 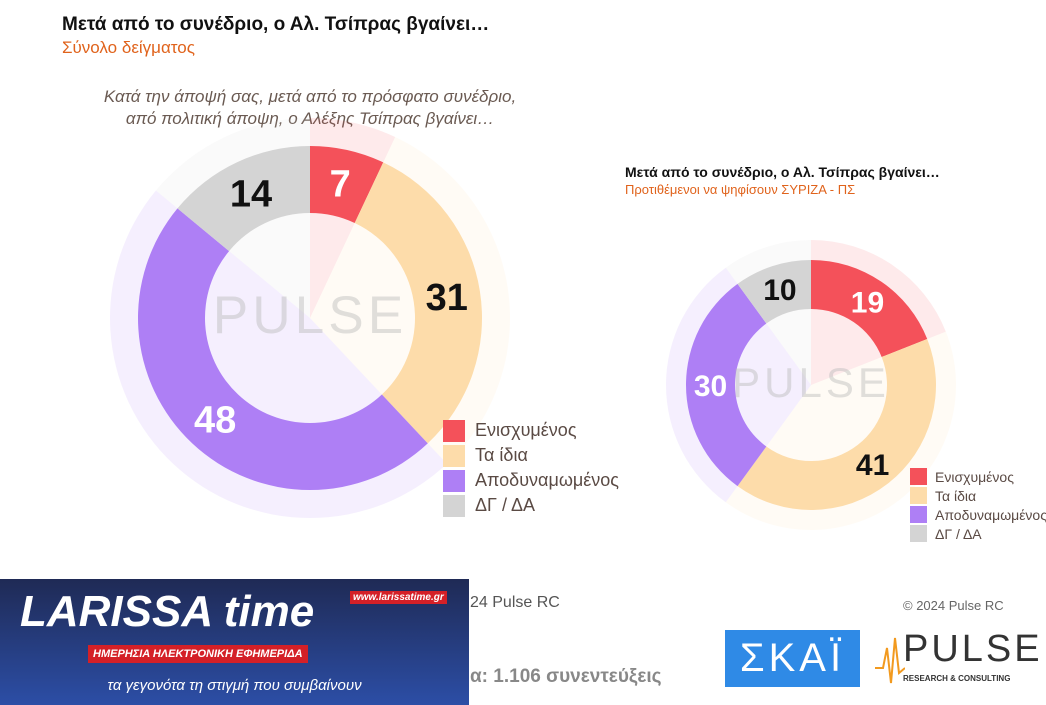 I want to click on copyright-left: 24 Pulse RC, so click(x=515, y=602).